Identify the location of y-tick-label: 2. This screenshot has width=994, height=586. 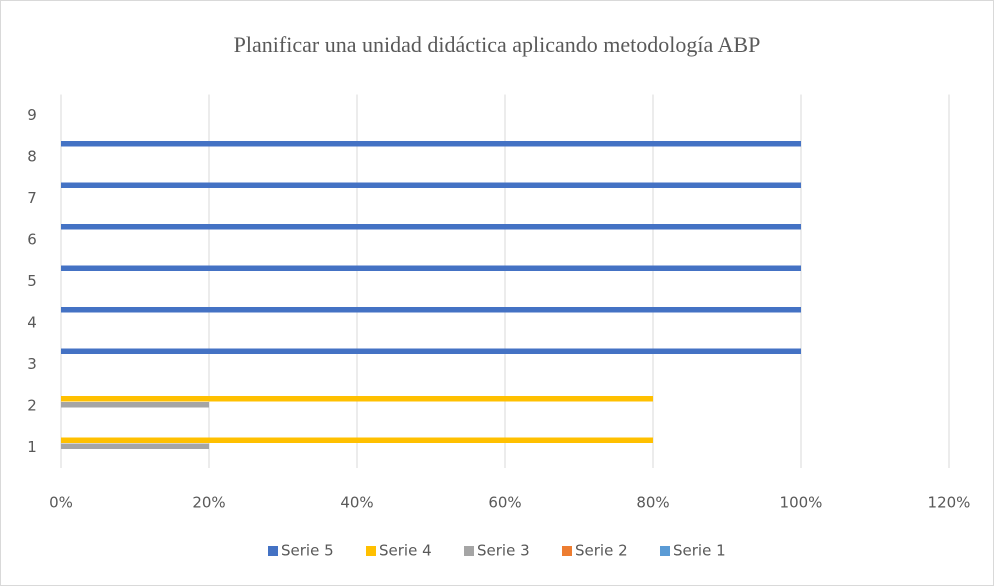
(32, 405).